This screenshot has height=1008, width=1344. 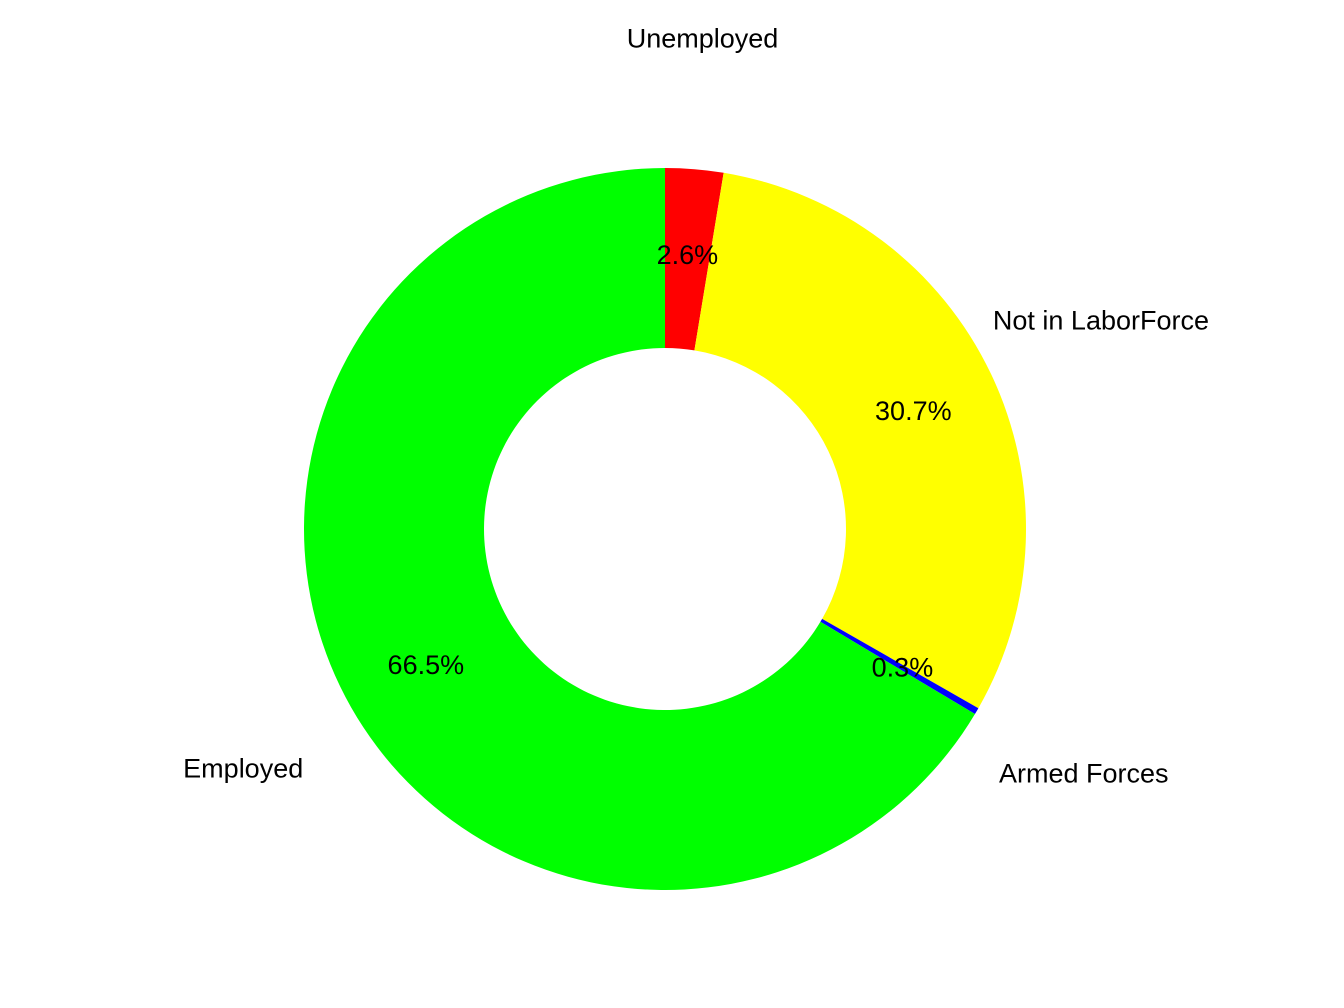 I want to click on slice-unemployed, so click(x=694, y=259).